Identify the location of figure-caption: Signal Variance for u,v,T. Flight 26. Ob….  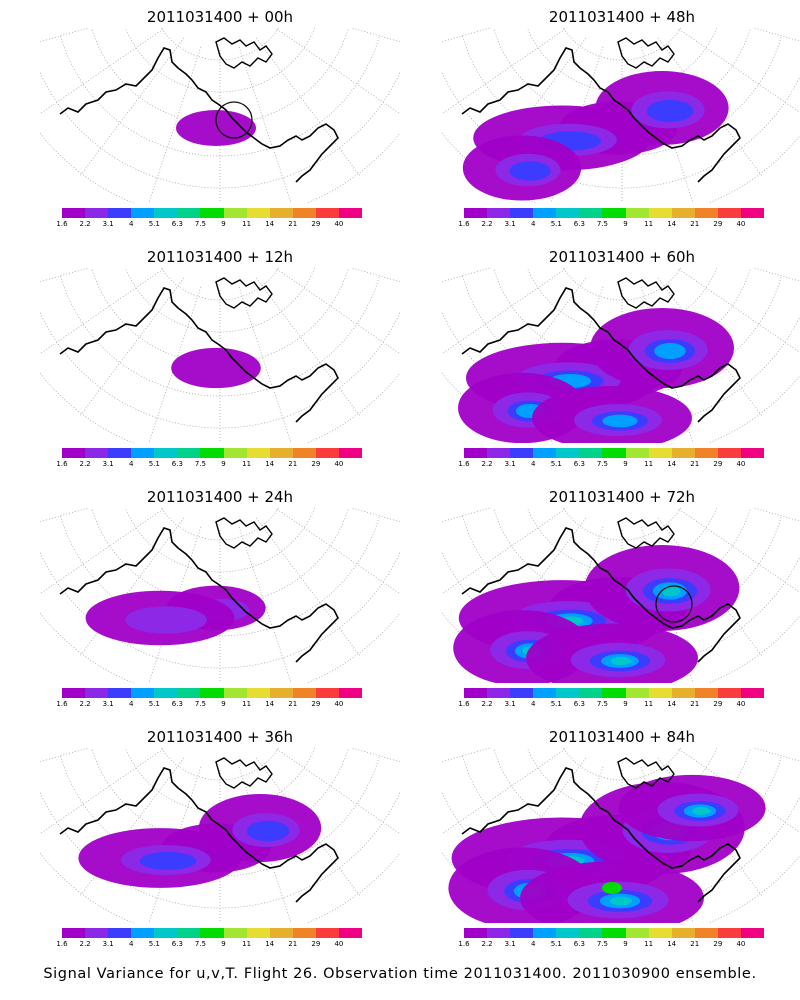
(400, 974).